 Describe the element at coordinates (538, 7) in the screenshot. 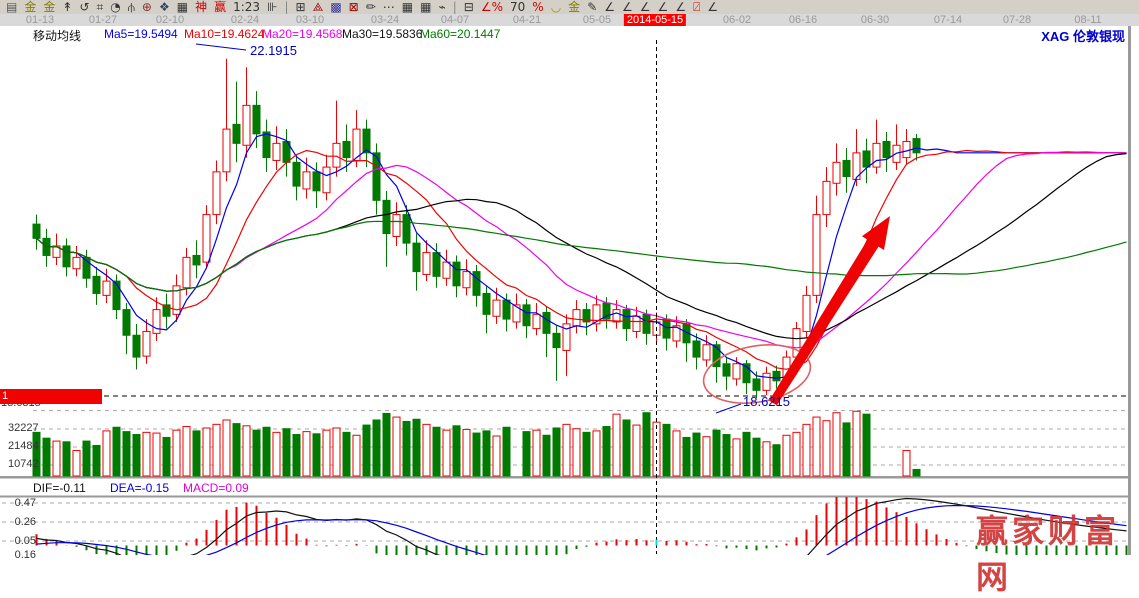

I see `toolbar-icon: %` at that location.